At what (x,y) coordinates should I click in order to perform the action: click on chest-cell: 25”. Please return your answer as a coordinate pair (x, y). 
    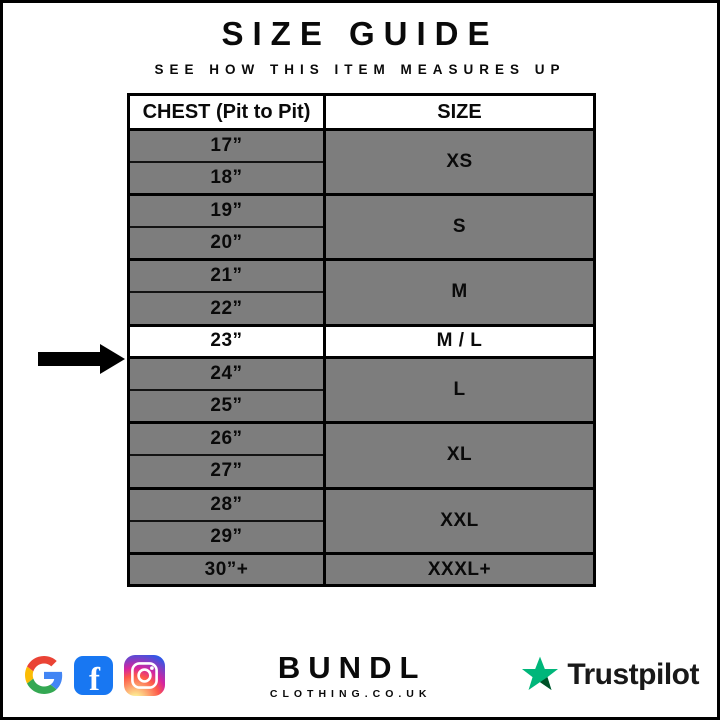
    Looking at the image, I should click on (226, 407).